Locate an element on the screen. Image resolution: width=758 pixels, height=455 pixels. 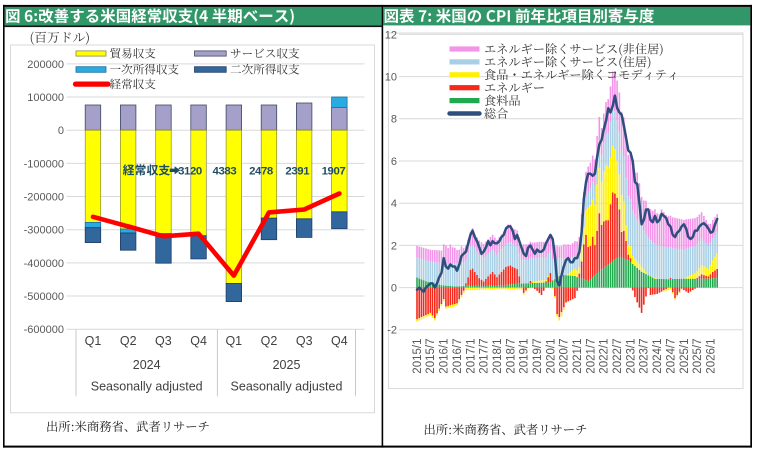
svg-text: 2020/7 is located at coordinates (565, 356).